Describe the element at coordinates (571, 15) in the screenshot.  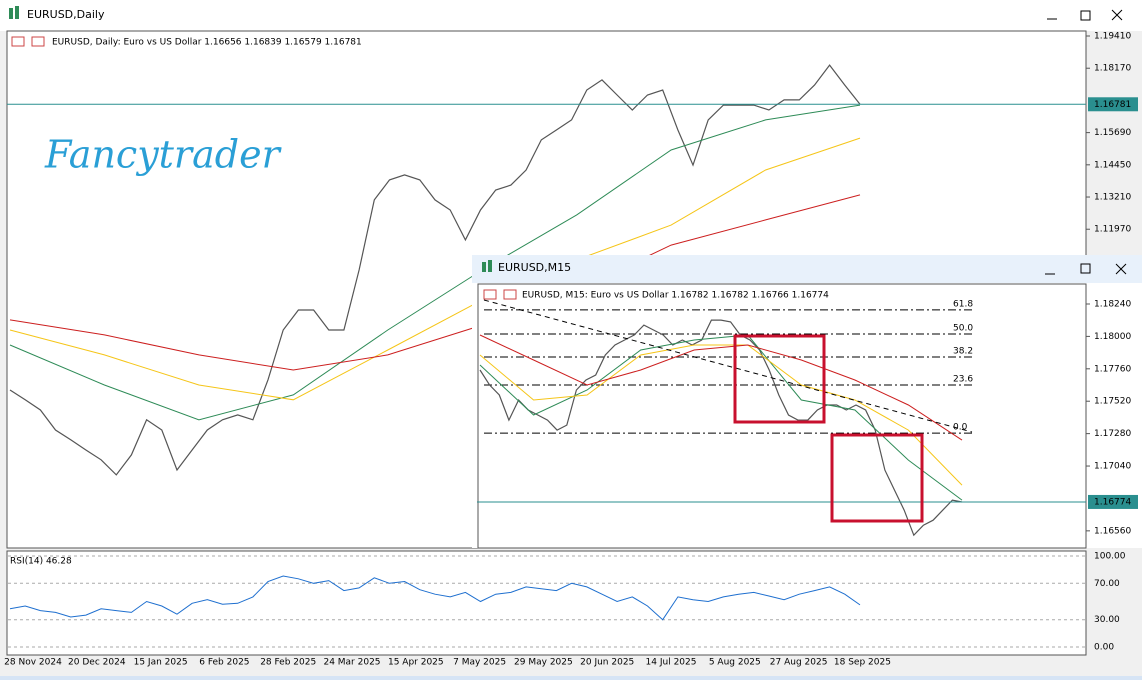
I see `title-bar` at that location.